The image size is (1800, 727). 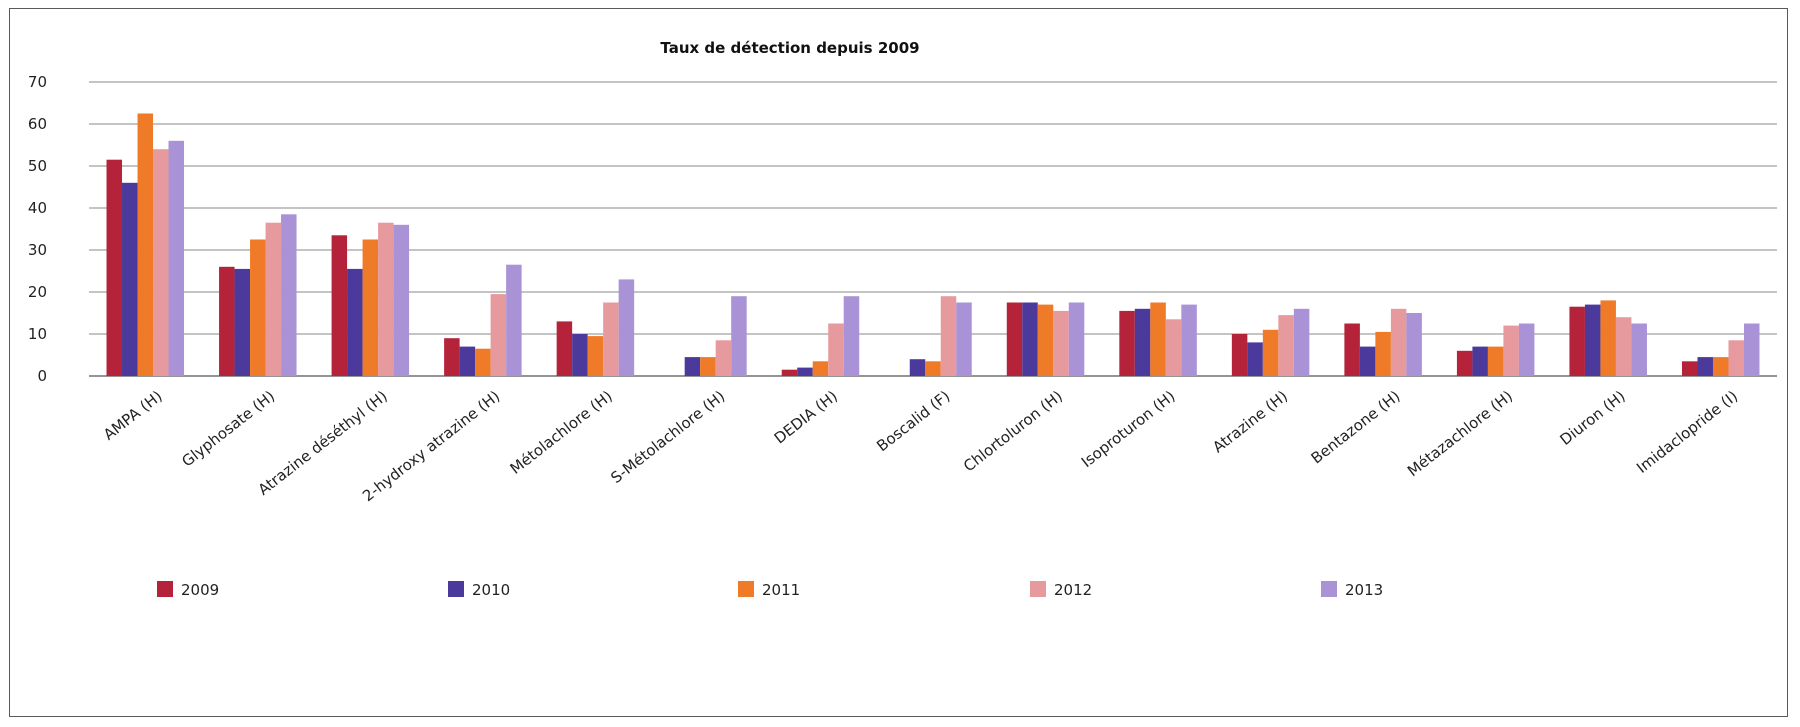 What do you see at coordinates (781, 590) in the screenshot?
I see `legend-label: 2011` at bounding box center [781, 590].